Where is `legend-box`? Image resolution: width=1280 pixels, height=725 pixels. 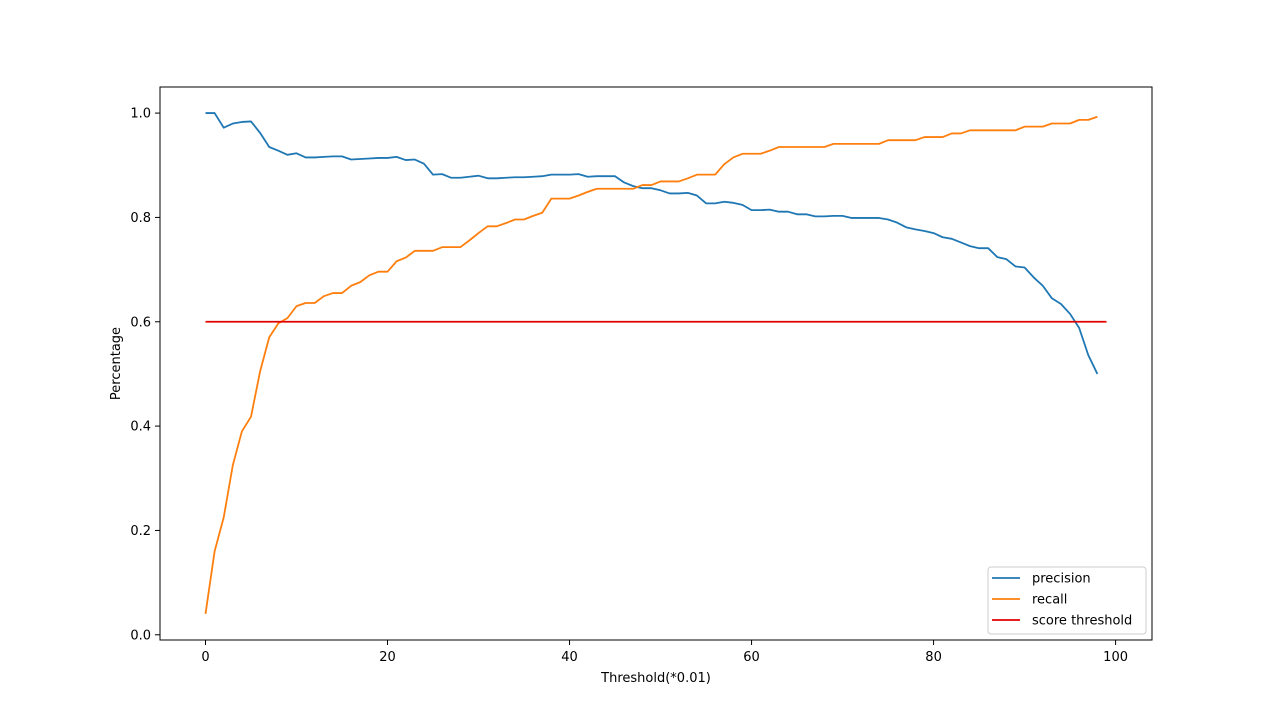
legend-box is located at coordinates (1067, 600).